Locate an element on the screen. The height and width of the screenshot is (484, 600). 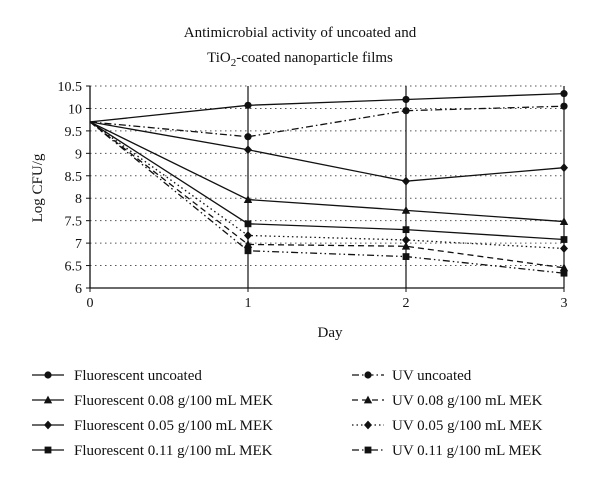
legend-item: UV 0.05 g/100 mL MEK is located at coordinates (447, 426).